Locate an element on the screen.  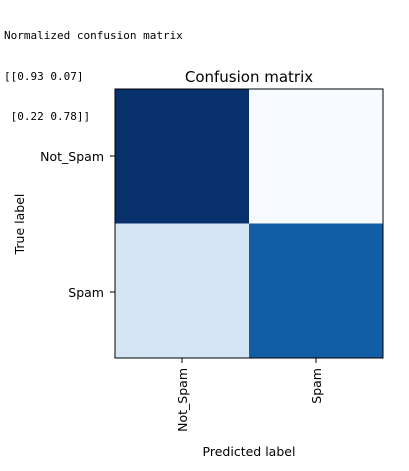
console-line: [0.22 0.78]] is located at coordinates (47, 116).